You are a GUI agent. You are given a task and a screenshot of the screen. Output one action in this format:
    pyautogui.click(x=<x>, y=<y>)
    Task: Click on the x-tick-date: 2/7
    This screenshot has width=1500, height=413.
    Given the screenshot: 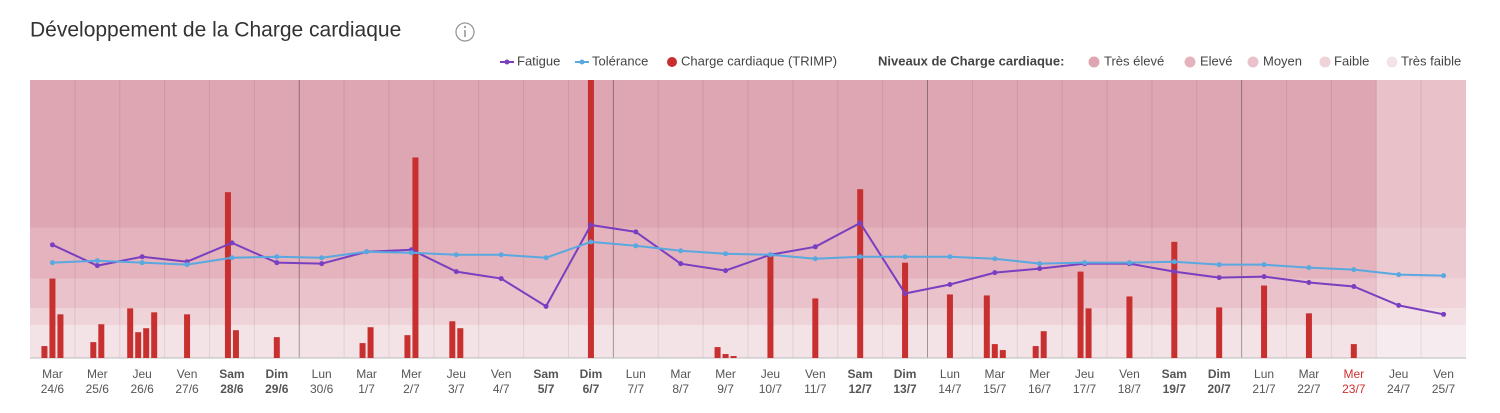 What is the action you would take?
    pyautogui.click(x=411, y=389)
    